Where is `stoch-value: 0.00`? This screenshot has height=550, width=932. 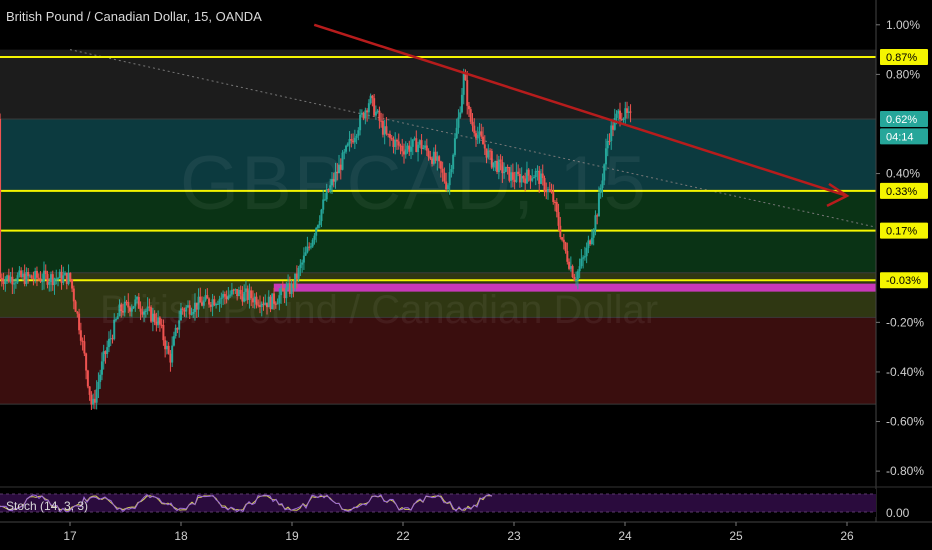 stoch-value: 0.00 is located at coordinates (898, 513).